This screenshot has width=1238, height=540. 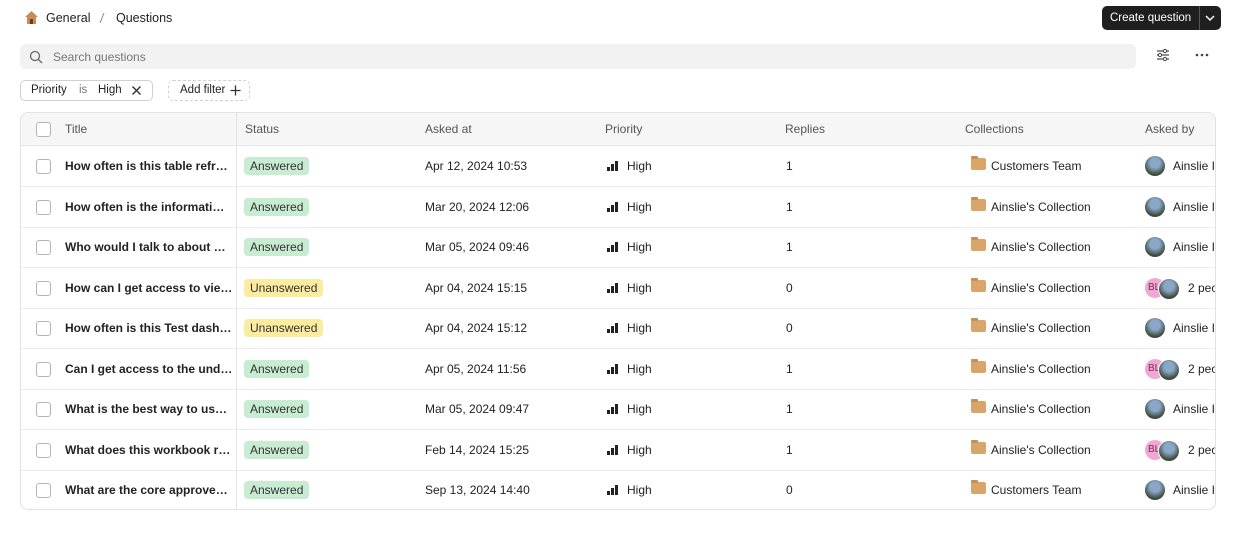 I want to click on asked-at: Apr 04, 2024 15:15, so click(x=476, y=287).